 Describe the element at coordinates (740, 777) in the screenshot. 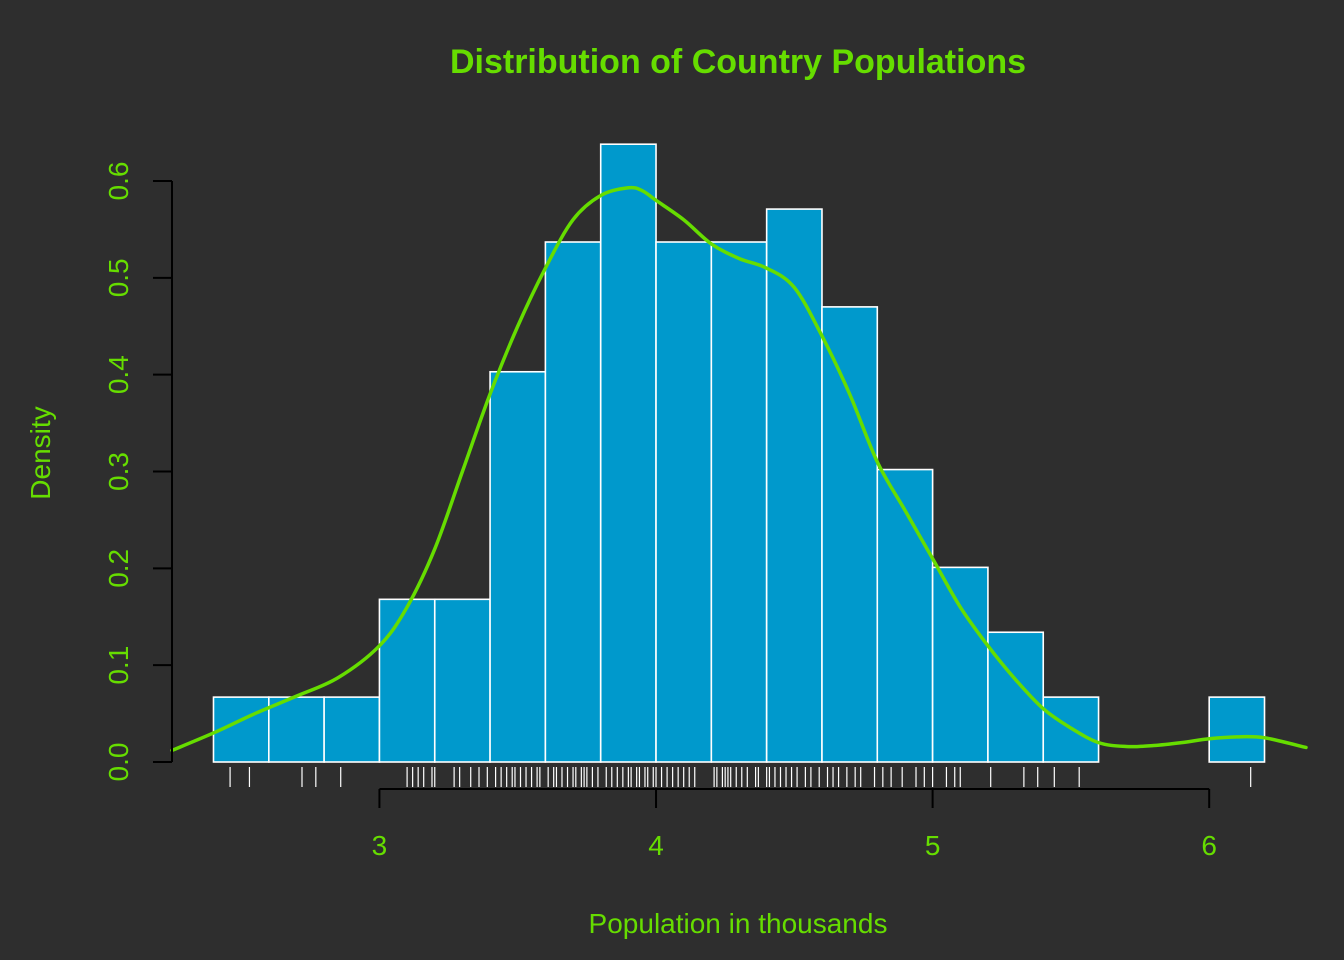

I see `rug-marks` at that location.